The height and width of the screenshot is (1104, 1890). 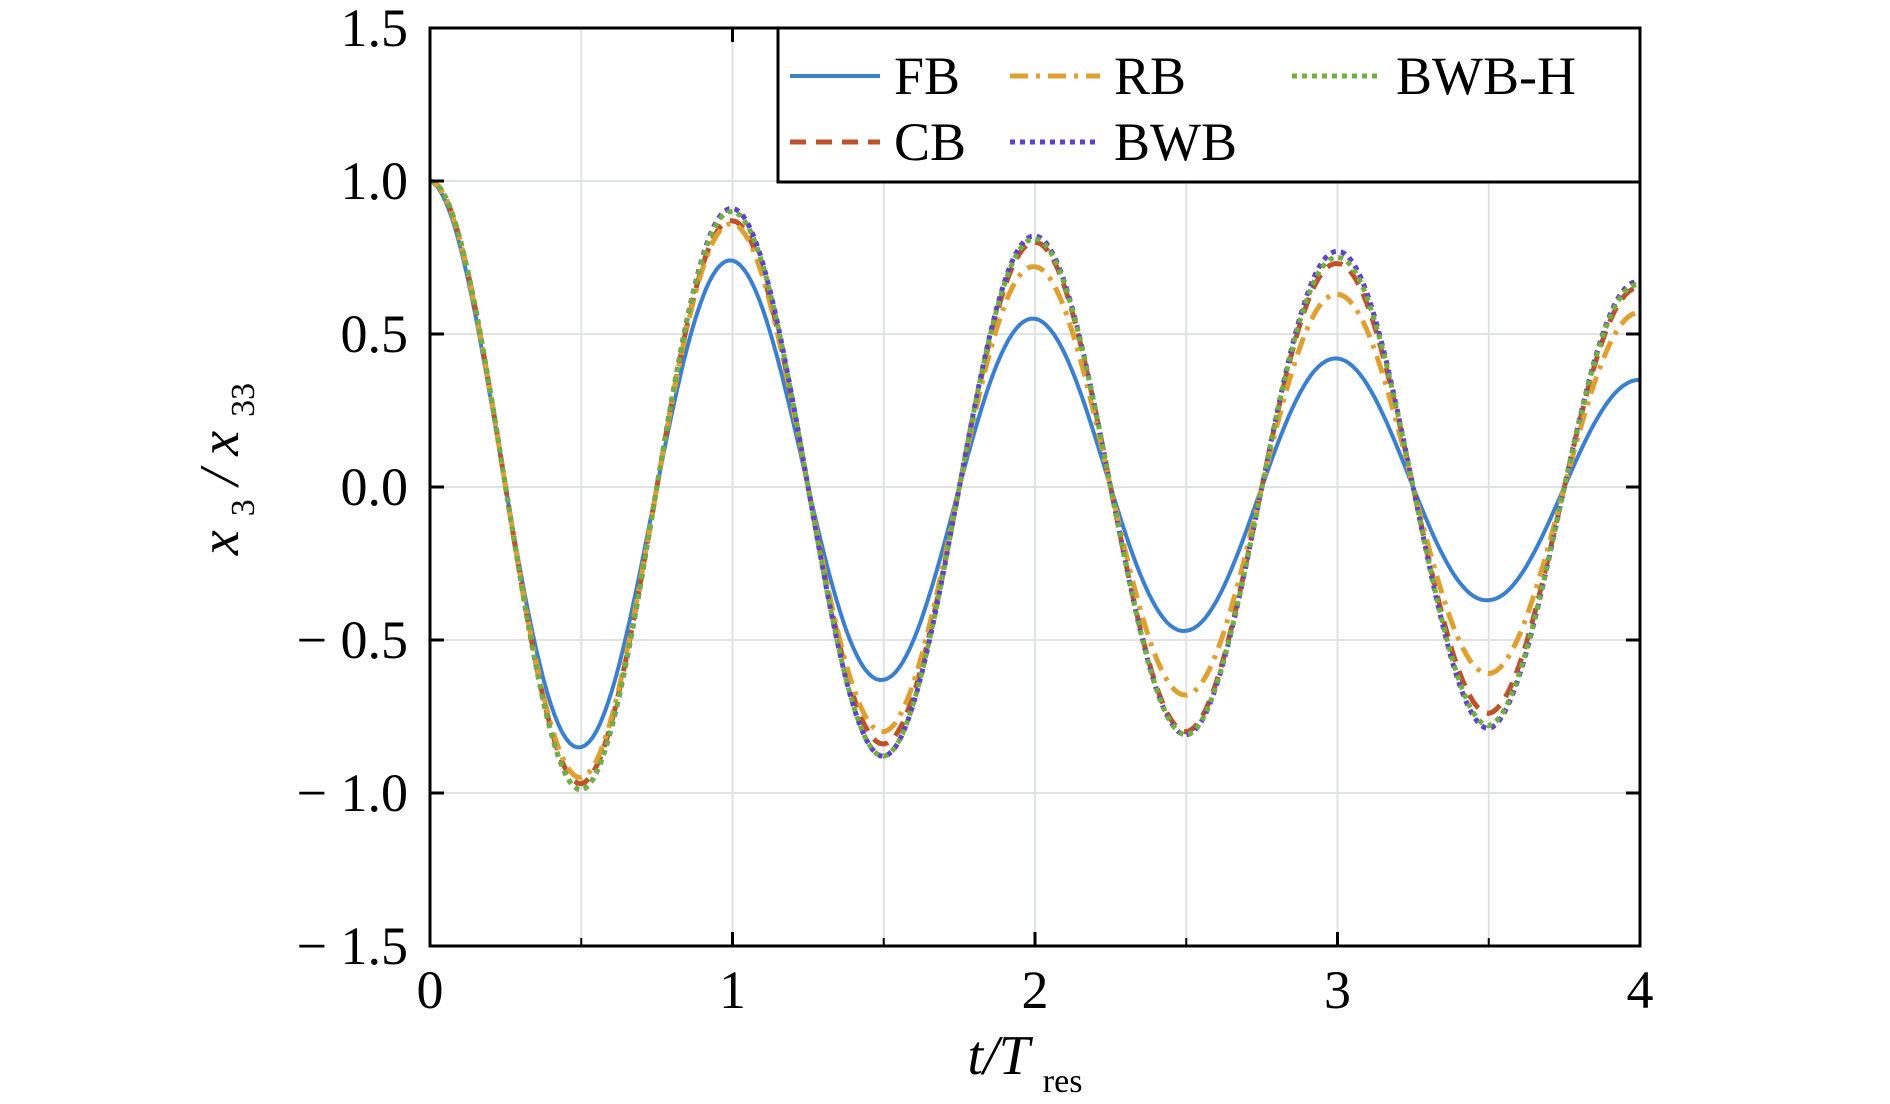 I want to click on x-axis-label: t/T res, so click(x=1025, y=1062).